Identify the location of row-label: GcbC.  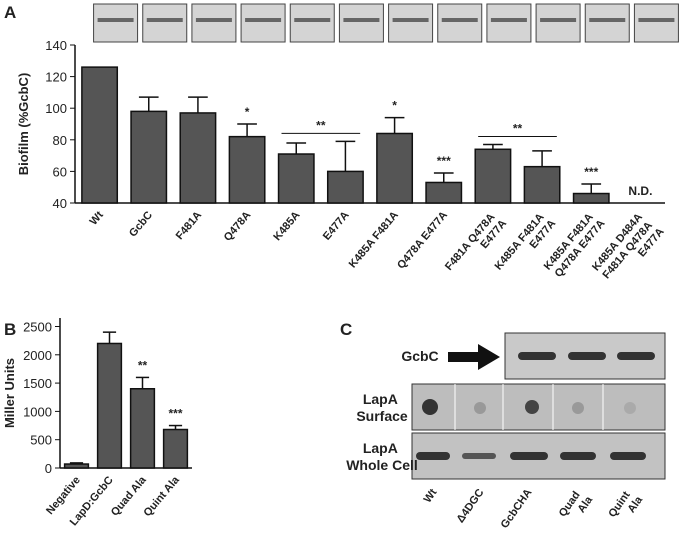
(419, 356).